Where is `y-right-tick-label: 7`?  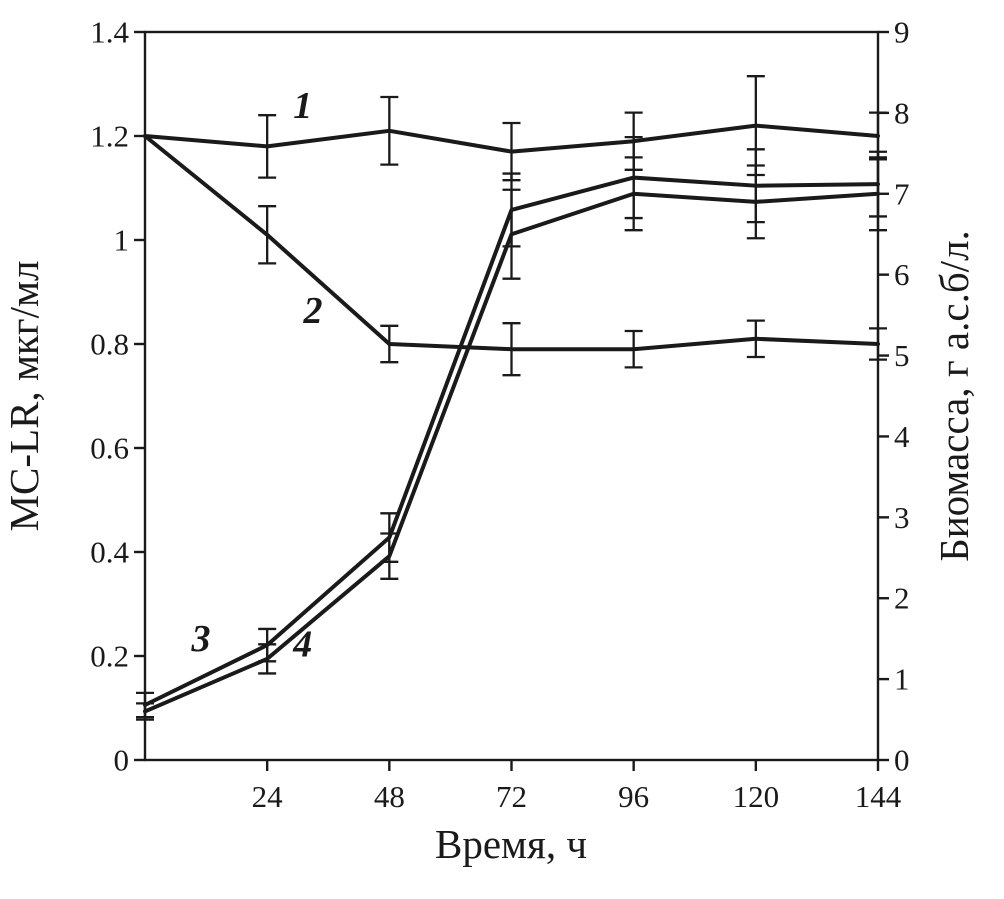 y-right-tick-label: 7 is located at coordinates (902, 193).